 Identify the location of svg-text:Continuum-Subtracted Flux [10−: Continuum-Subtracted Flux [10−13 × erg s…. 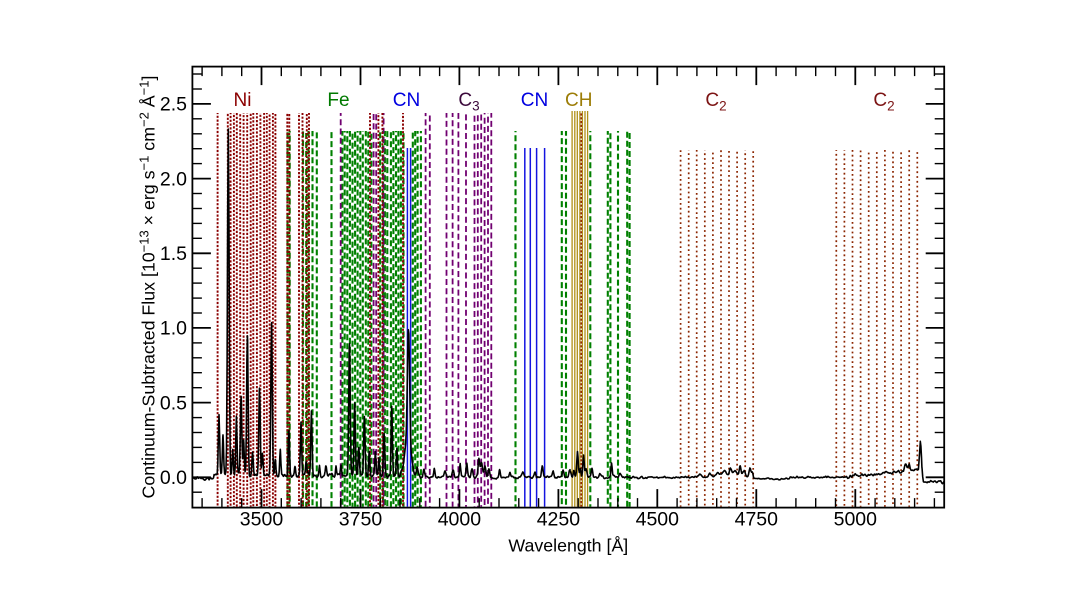
(147, 287).